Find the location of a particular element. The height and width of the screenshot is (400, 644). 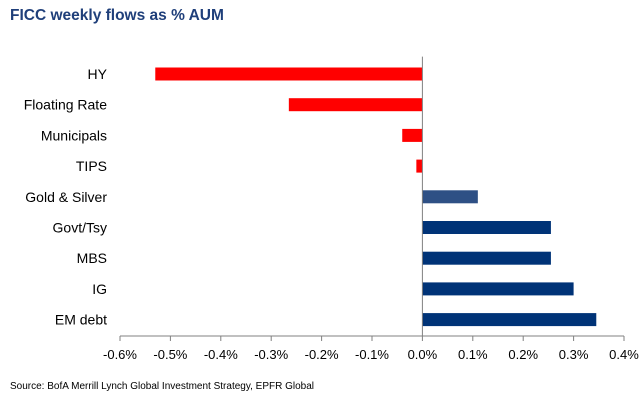

x-tick-label: -0.1% is located at coordinates (372, 354).